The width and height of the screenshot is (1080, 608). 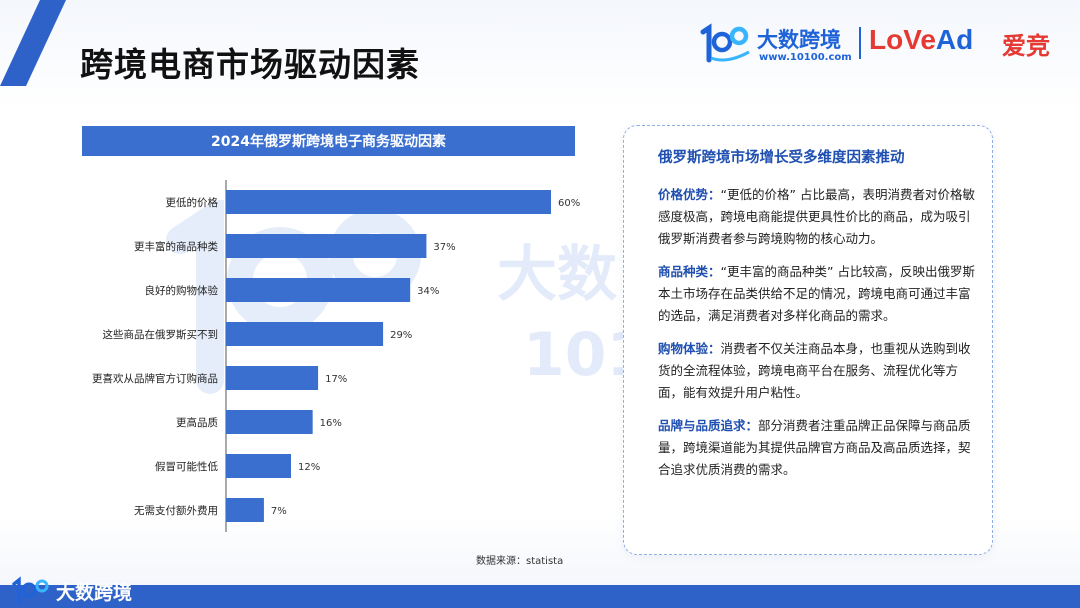 I want to click on category-label-0: 更低的价格, so click(x=192, y=202).